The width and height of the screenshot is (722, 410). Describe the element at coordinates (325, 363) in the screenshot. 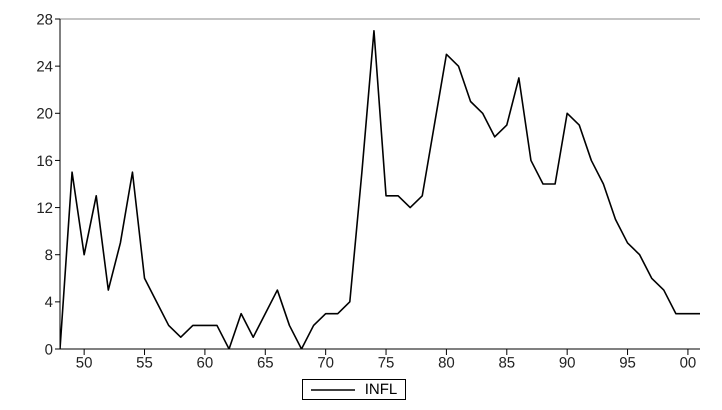

I see `x-tick-label: 70` at that location.